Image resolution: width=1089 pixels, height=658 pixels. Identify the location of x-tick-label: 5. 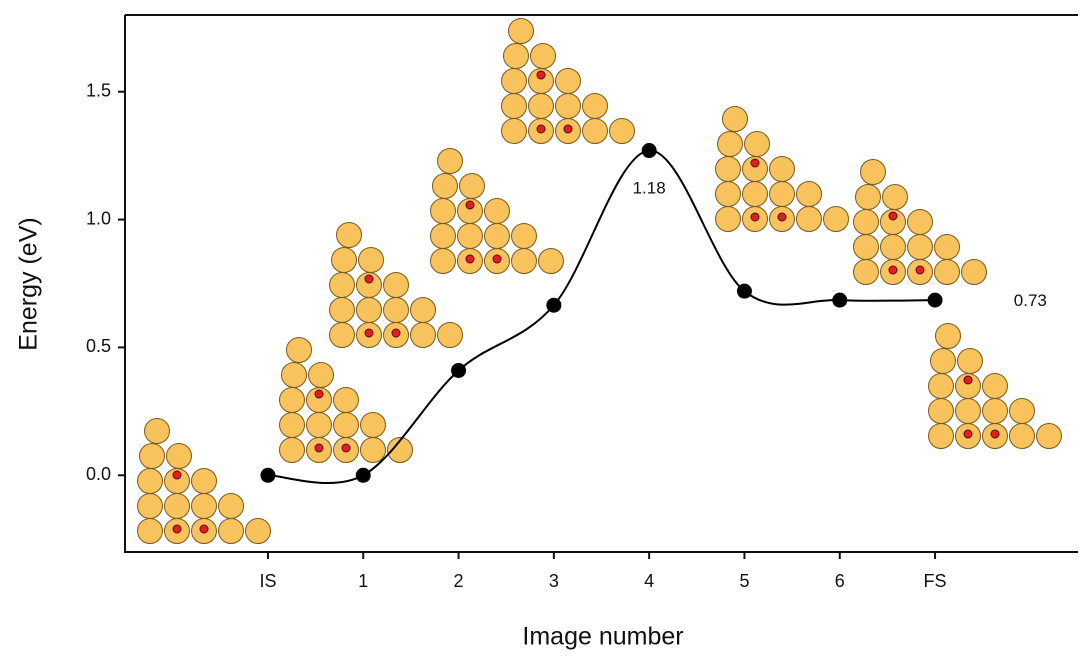
(744, 581).